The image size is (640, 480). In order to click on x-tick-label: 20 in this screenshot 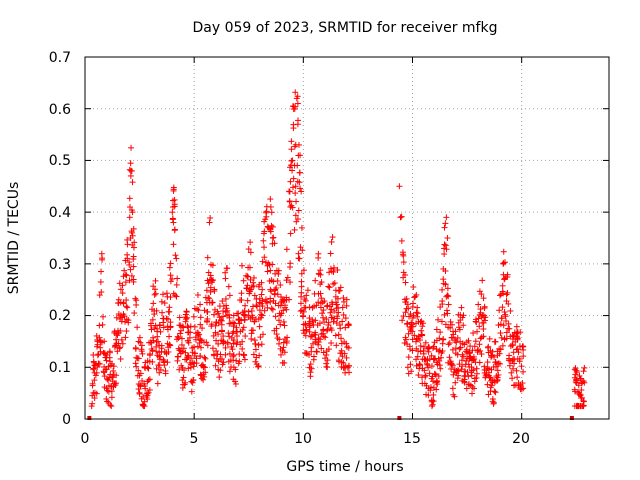, I will do `click(521, 439)`.